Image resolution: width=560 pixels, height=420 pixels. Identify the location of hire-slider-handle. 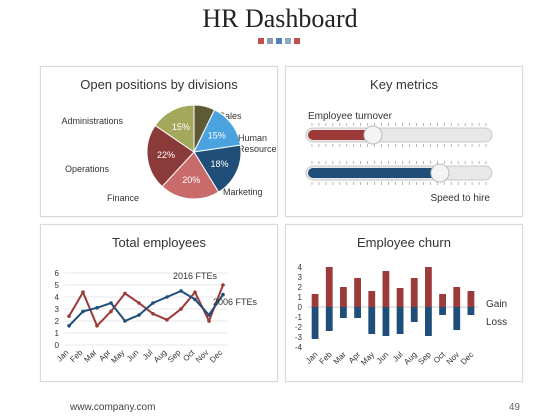
(440, 173).